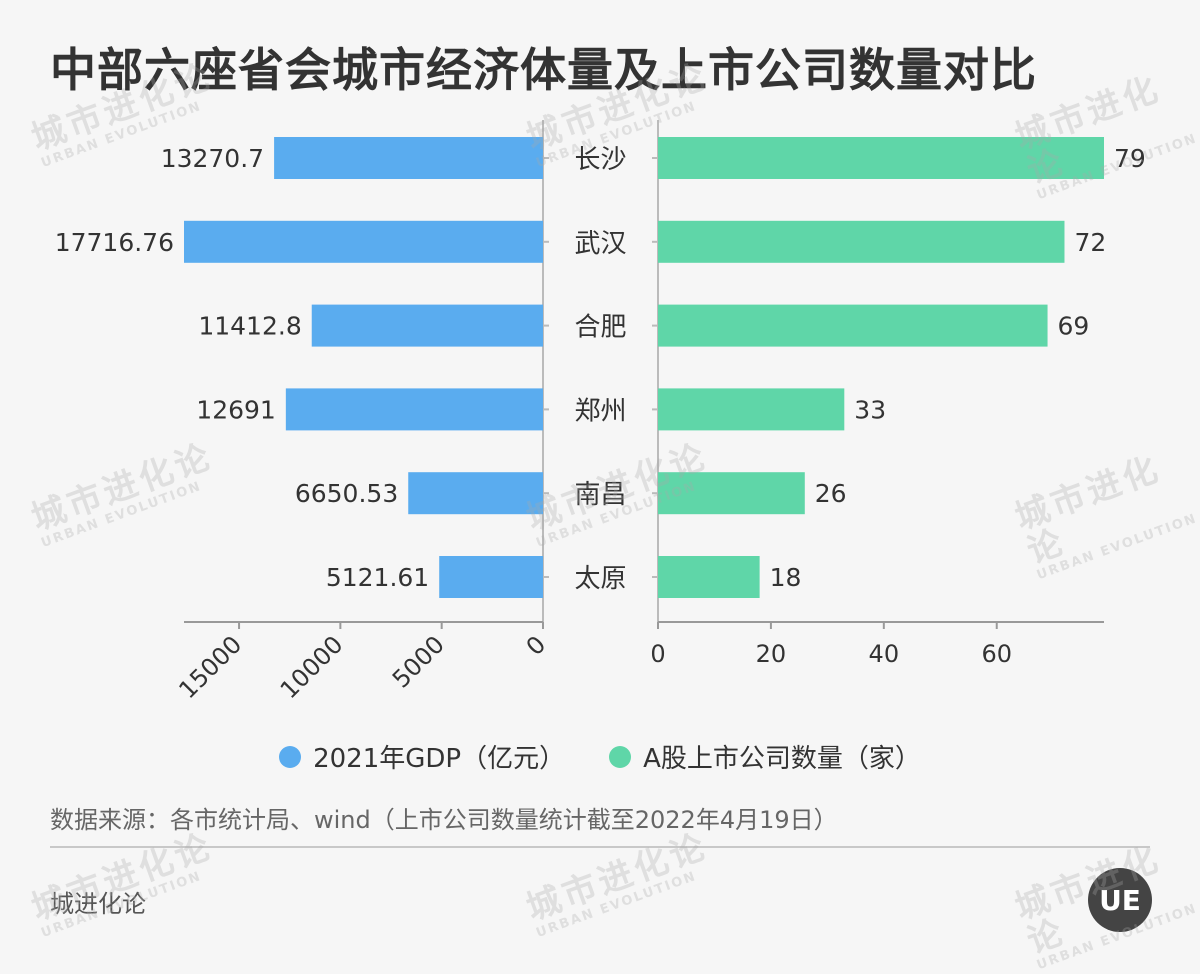  I want to click on legend-label-gdp: 2021年GDP（亿元）, so click(439, 759).